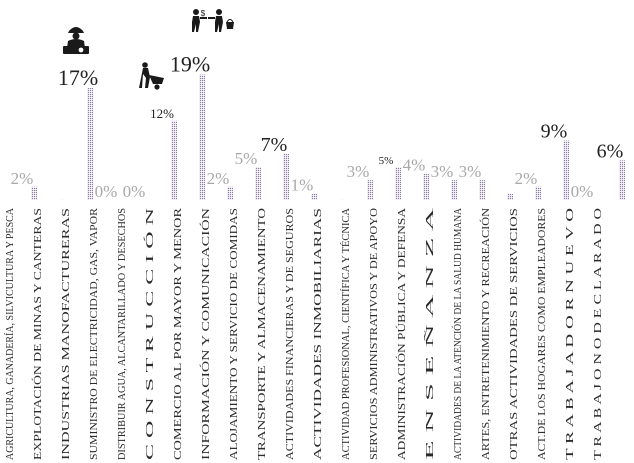 This screenshot has height=463, width=634. What do you see at coordinates (318, 334) in the screenshot?
I see `category-label-12: ACTIVIDADES INMOBILIARIAS` at bounding box center [318, 334].